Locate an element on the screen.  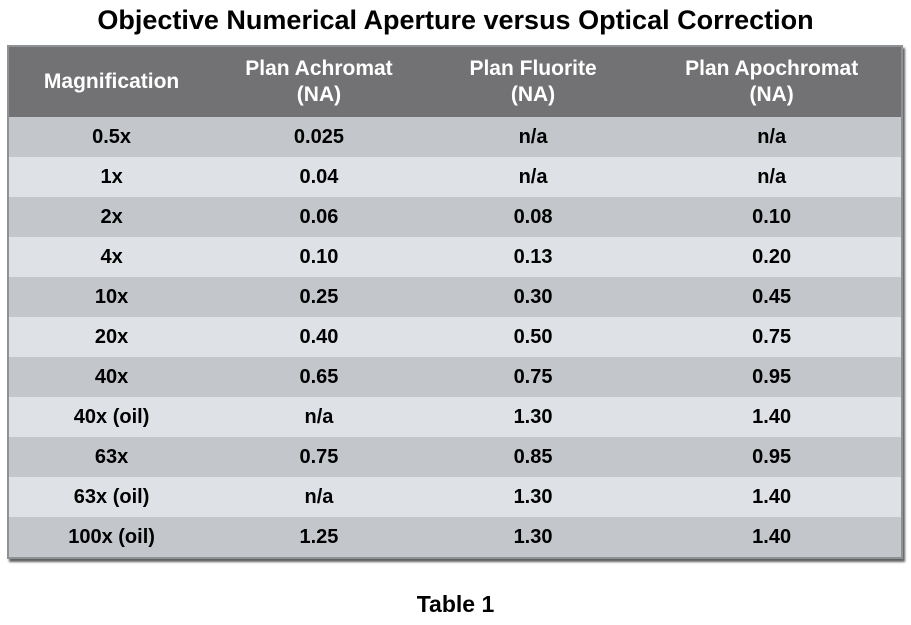
plan-fluorite-na-cell: 0.50 is located at coordinates (533, 337).